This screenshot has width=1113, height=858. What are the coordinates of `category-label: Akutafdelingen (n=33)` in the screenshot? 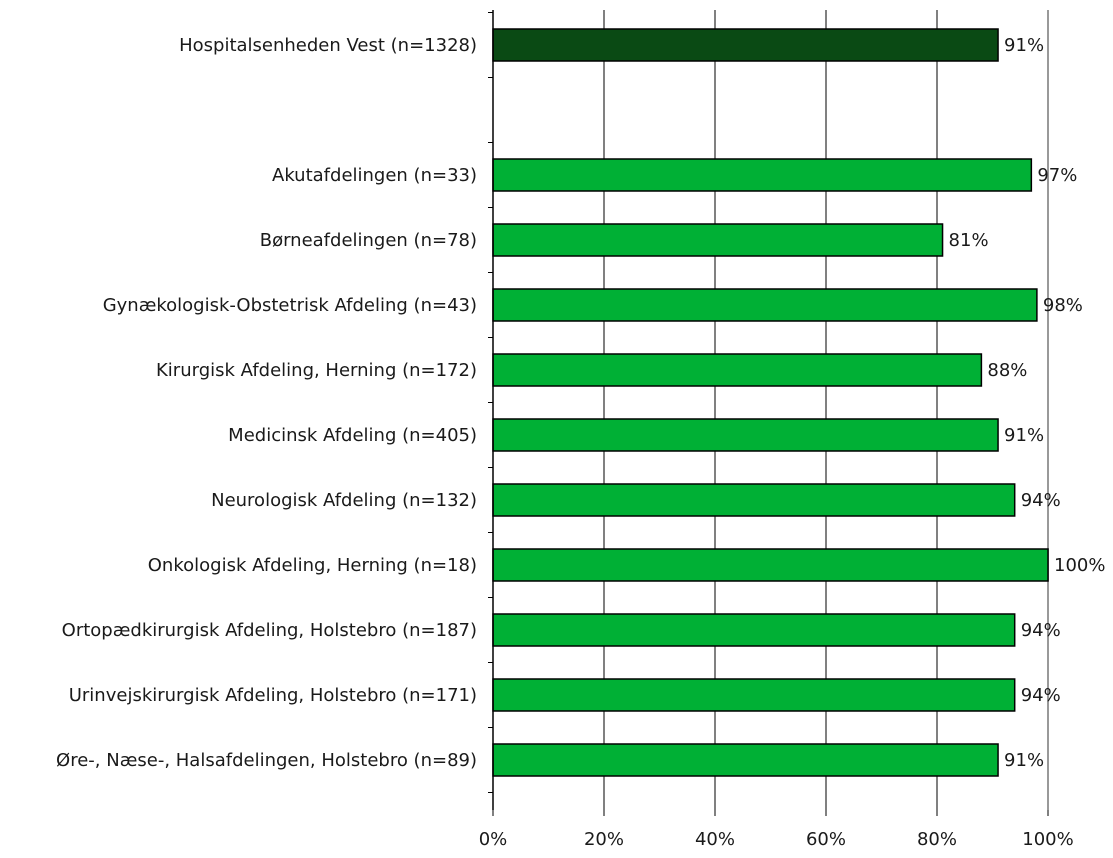 It's located at (374, 175).